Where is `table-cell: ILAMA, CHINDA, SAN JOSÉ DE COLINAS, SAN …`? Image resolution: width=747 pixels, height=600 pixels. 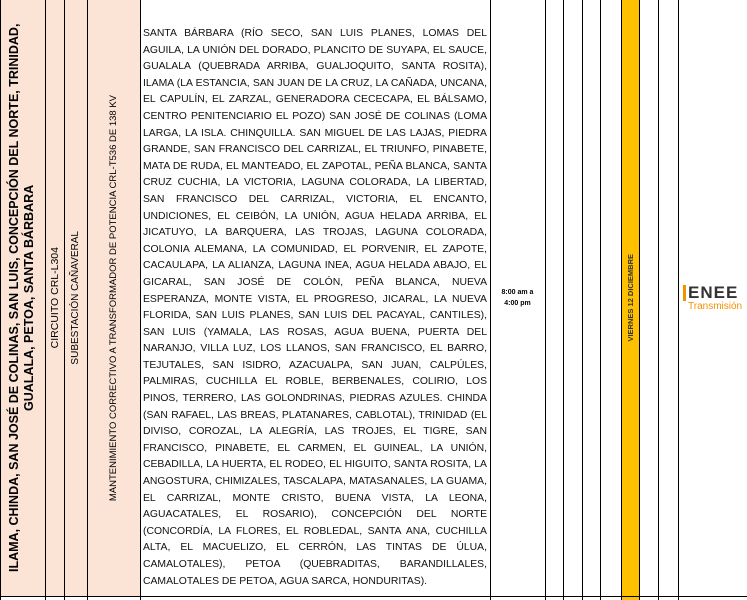
table-cell: ILAMA, CHINDA, SAN JOSÉ DE COLINAS, SAN … is located at coordinates (22, 298).